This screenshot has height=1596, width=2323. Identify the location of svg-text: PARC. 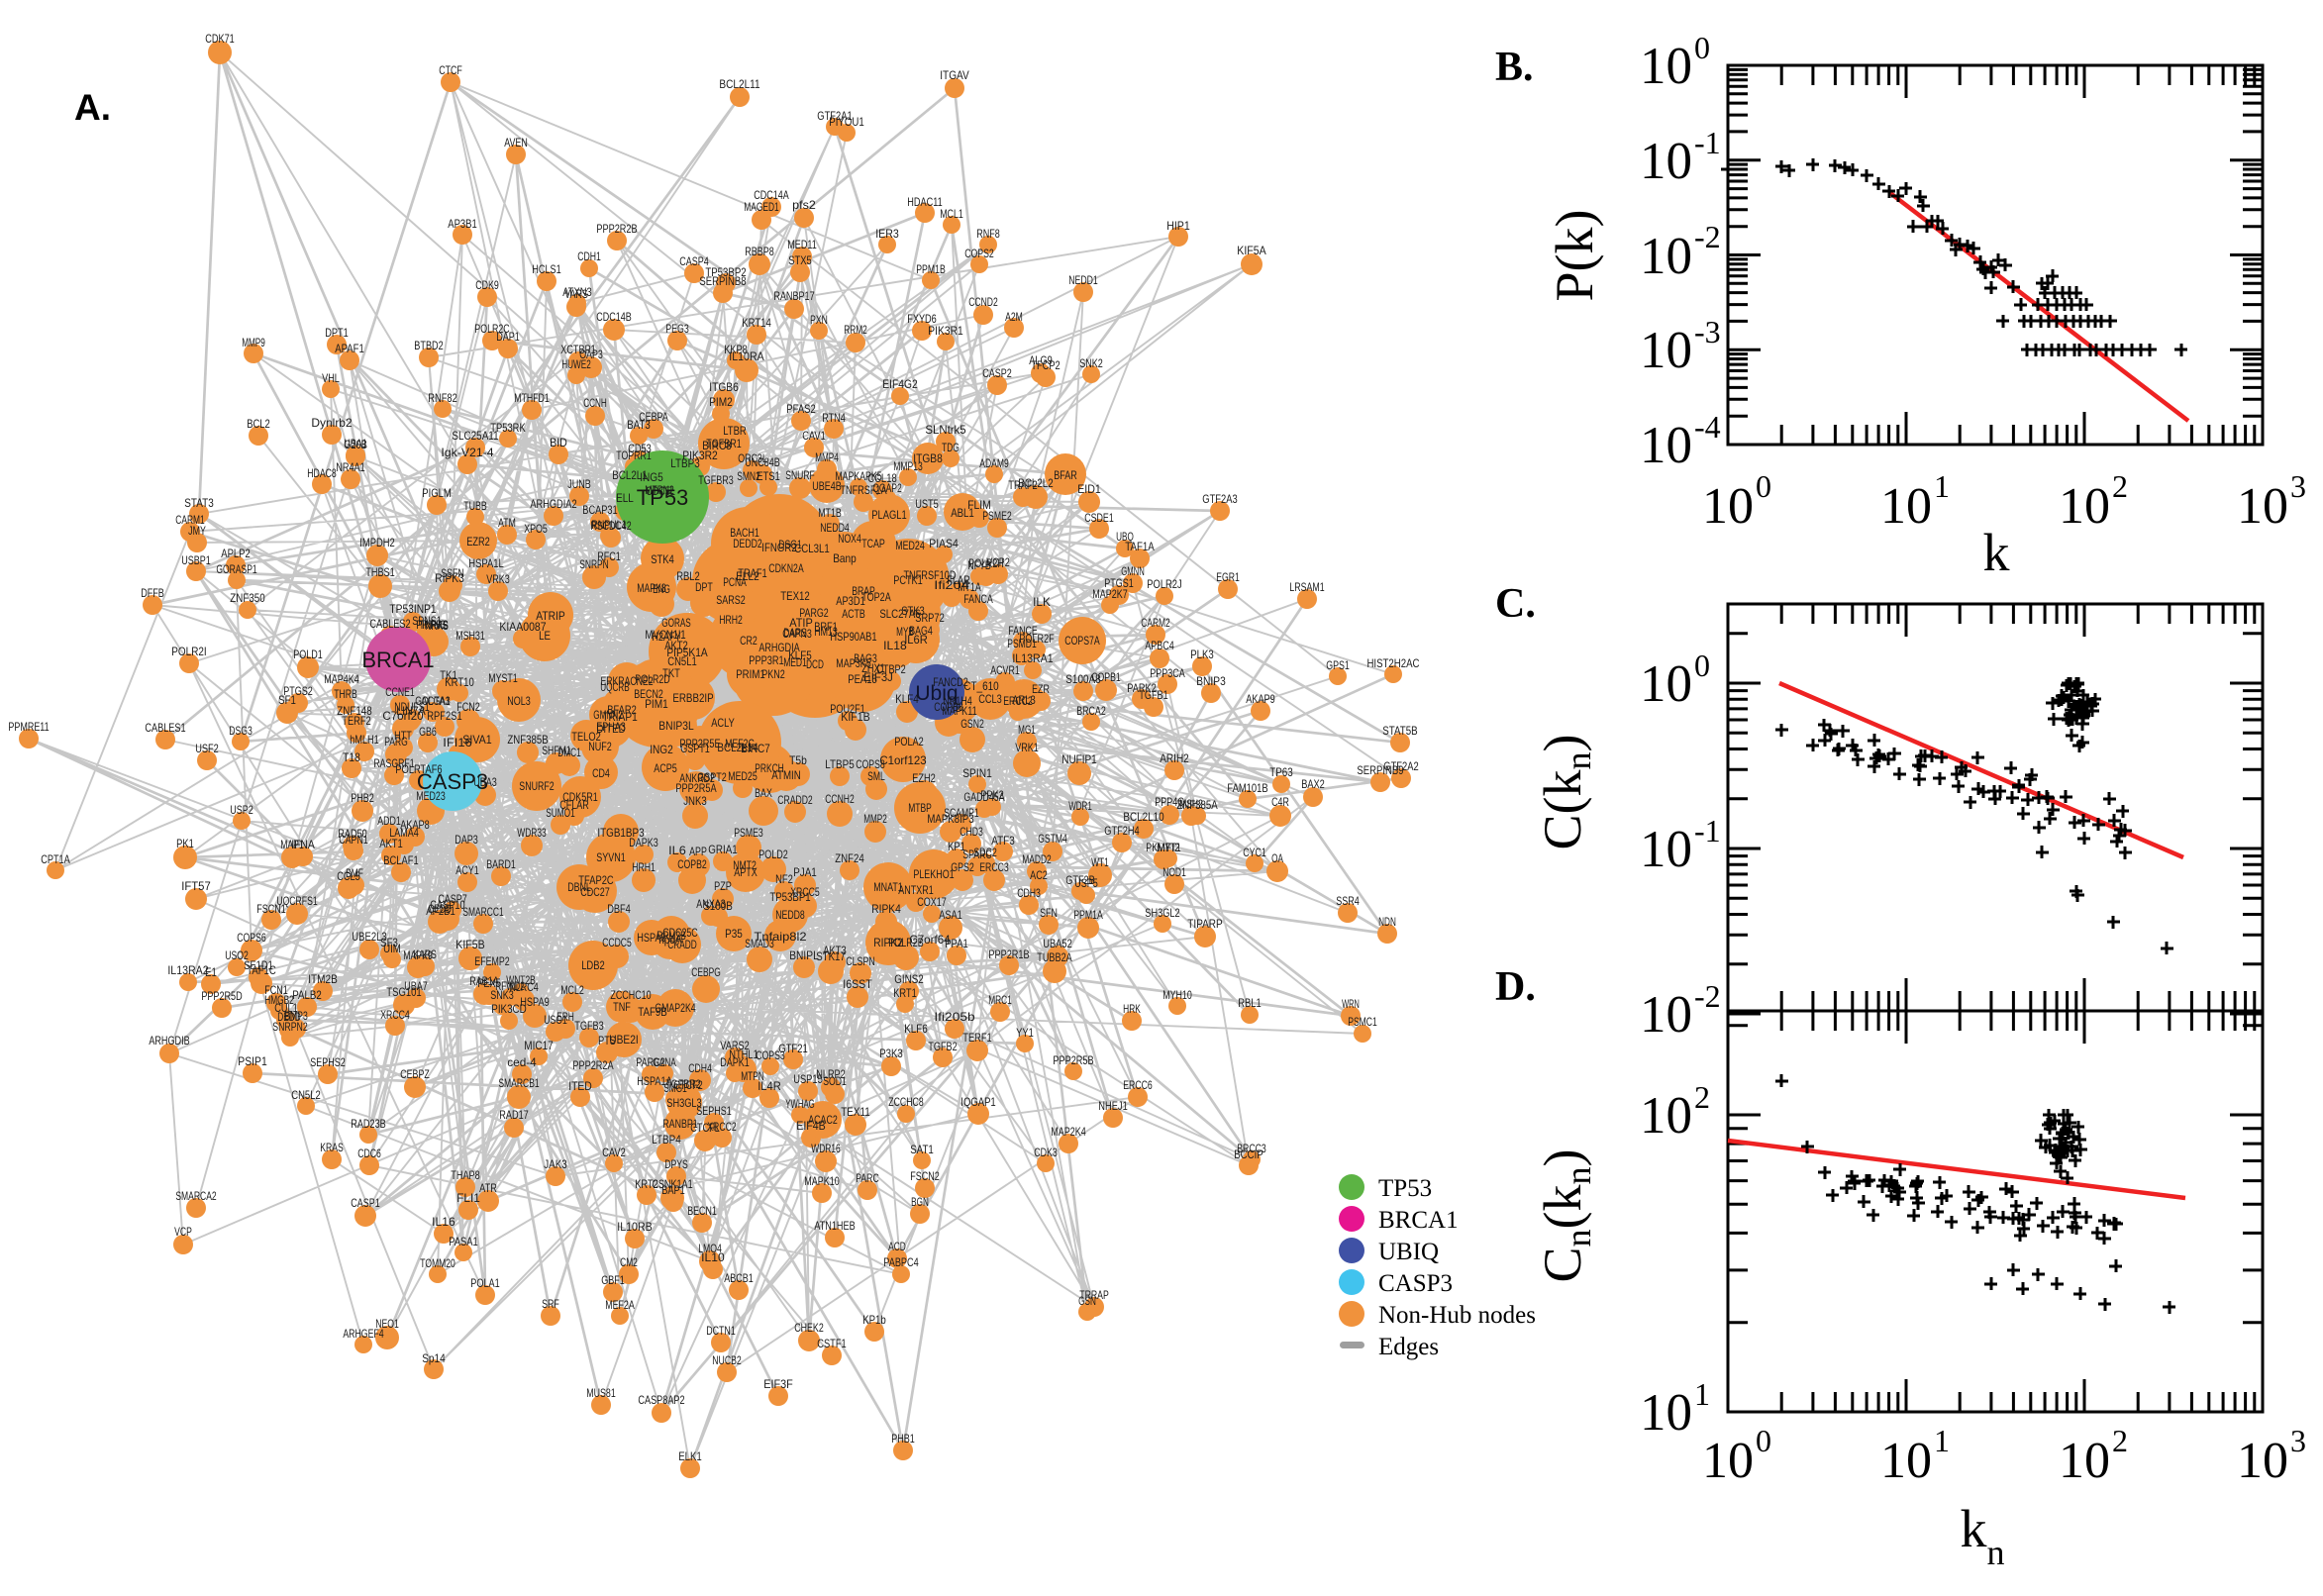
(868, 1178).